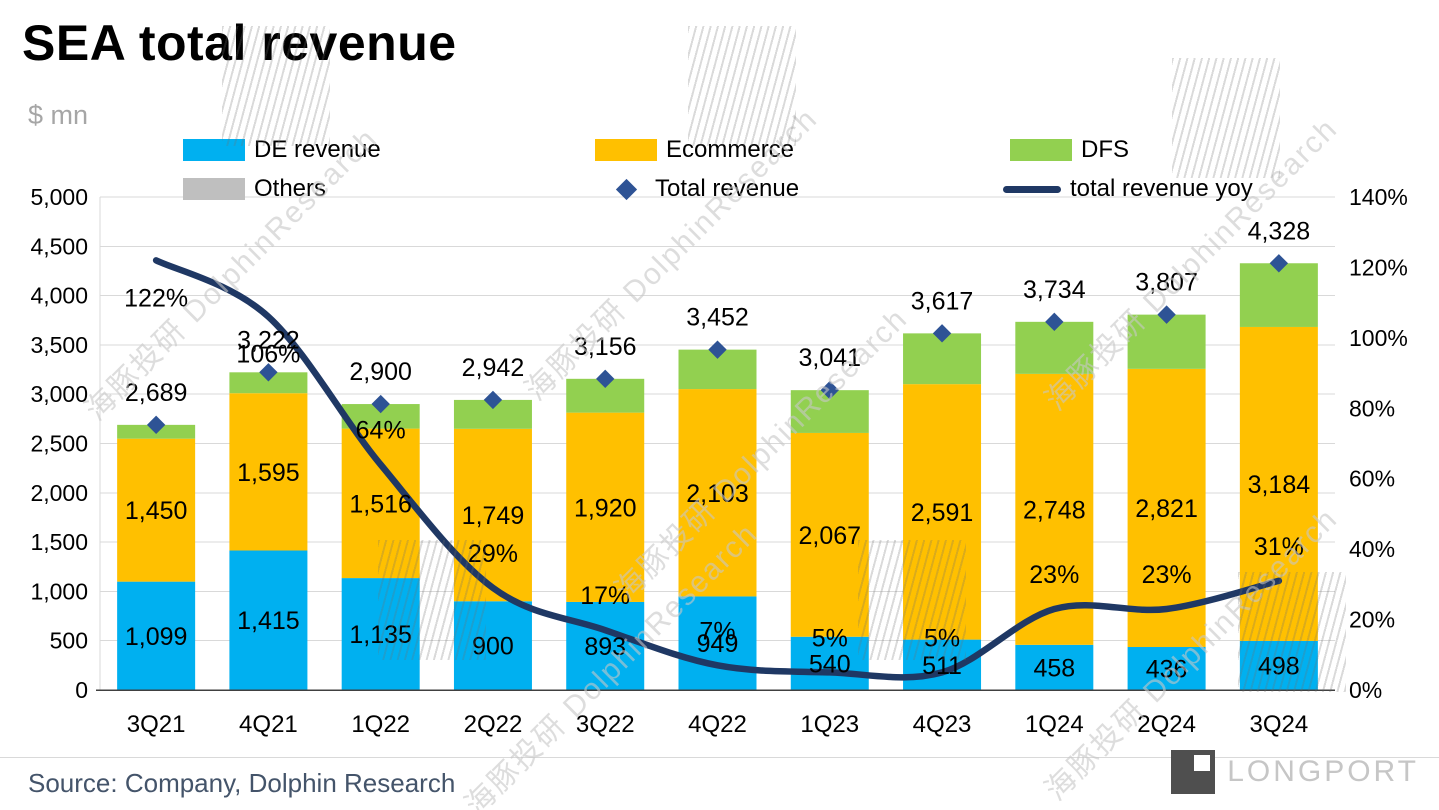 This screenshot has width=1439, height=810. Describe the element at coordinates (59, 246) in the screenshot. I see `left-axis-tick-label: 4,500` at that location.